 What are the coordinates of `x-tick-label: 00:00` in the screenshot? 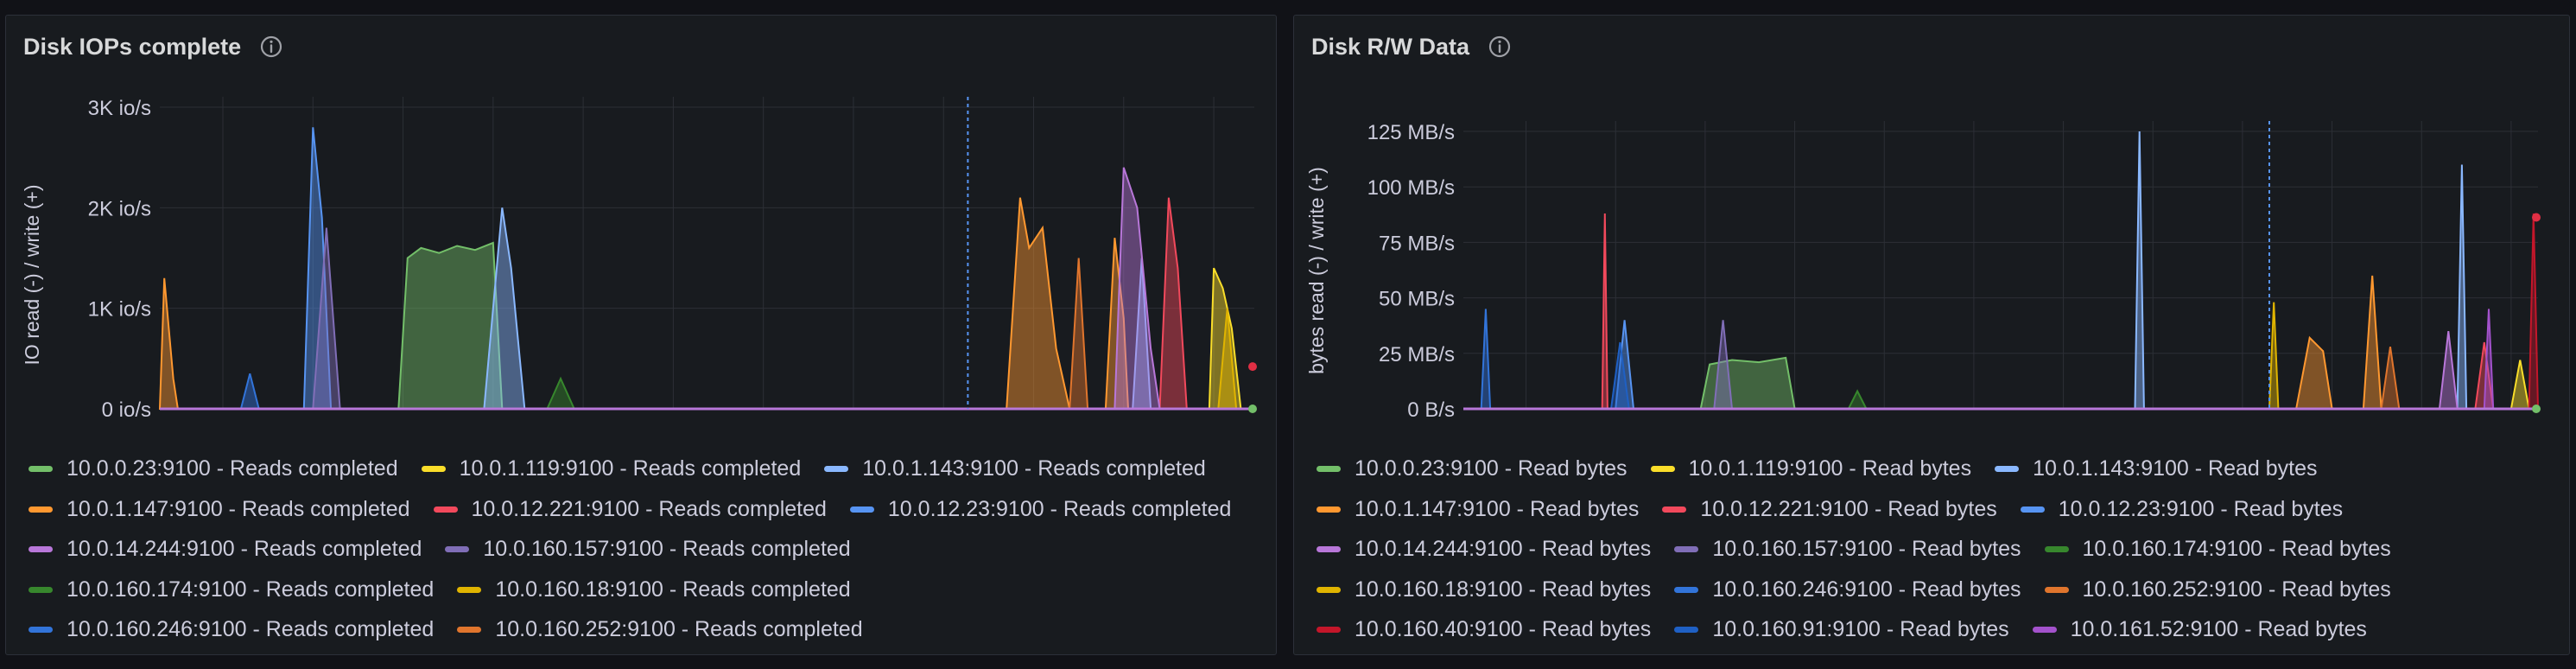 It's located at (493, 434).